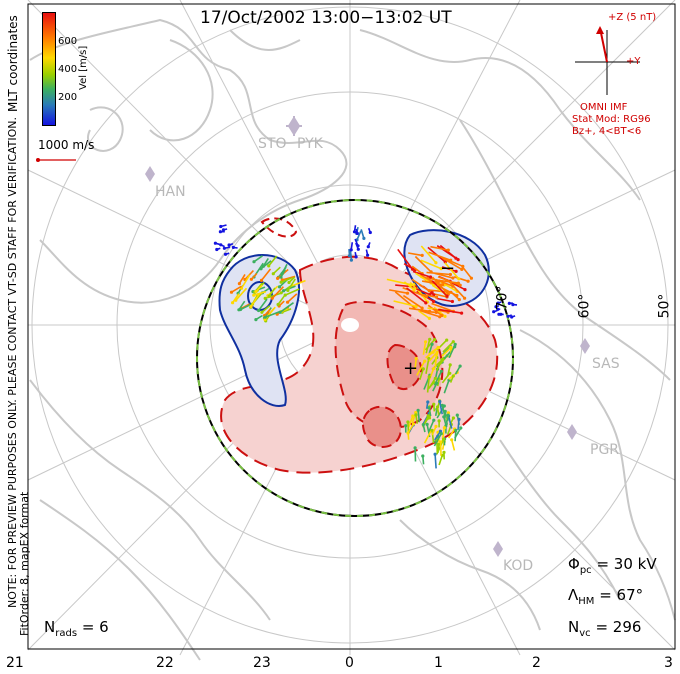 The width and height of the screenshot is (680, 674). Describe the element at coordinates (50, 627) in the screenshot. I see `nrads-symbol: N` at that location.